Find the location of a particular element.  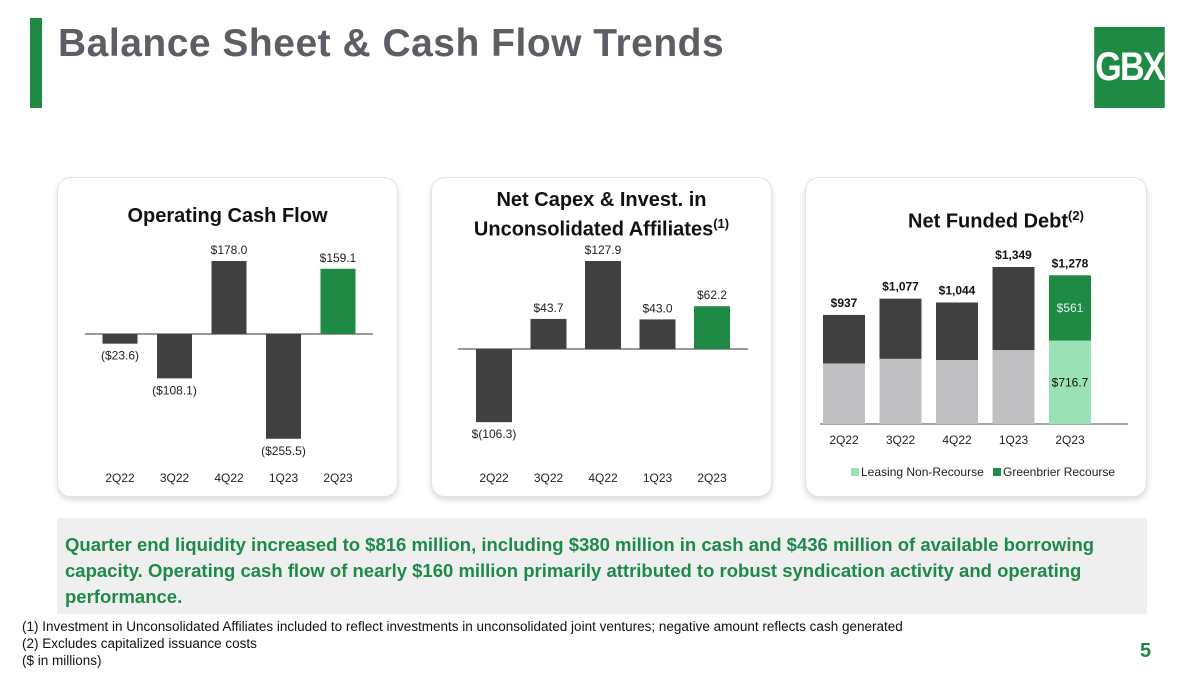

bar-leasing-2Q22 is located at coordinates (844, 393).